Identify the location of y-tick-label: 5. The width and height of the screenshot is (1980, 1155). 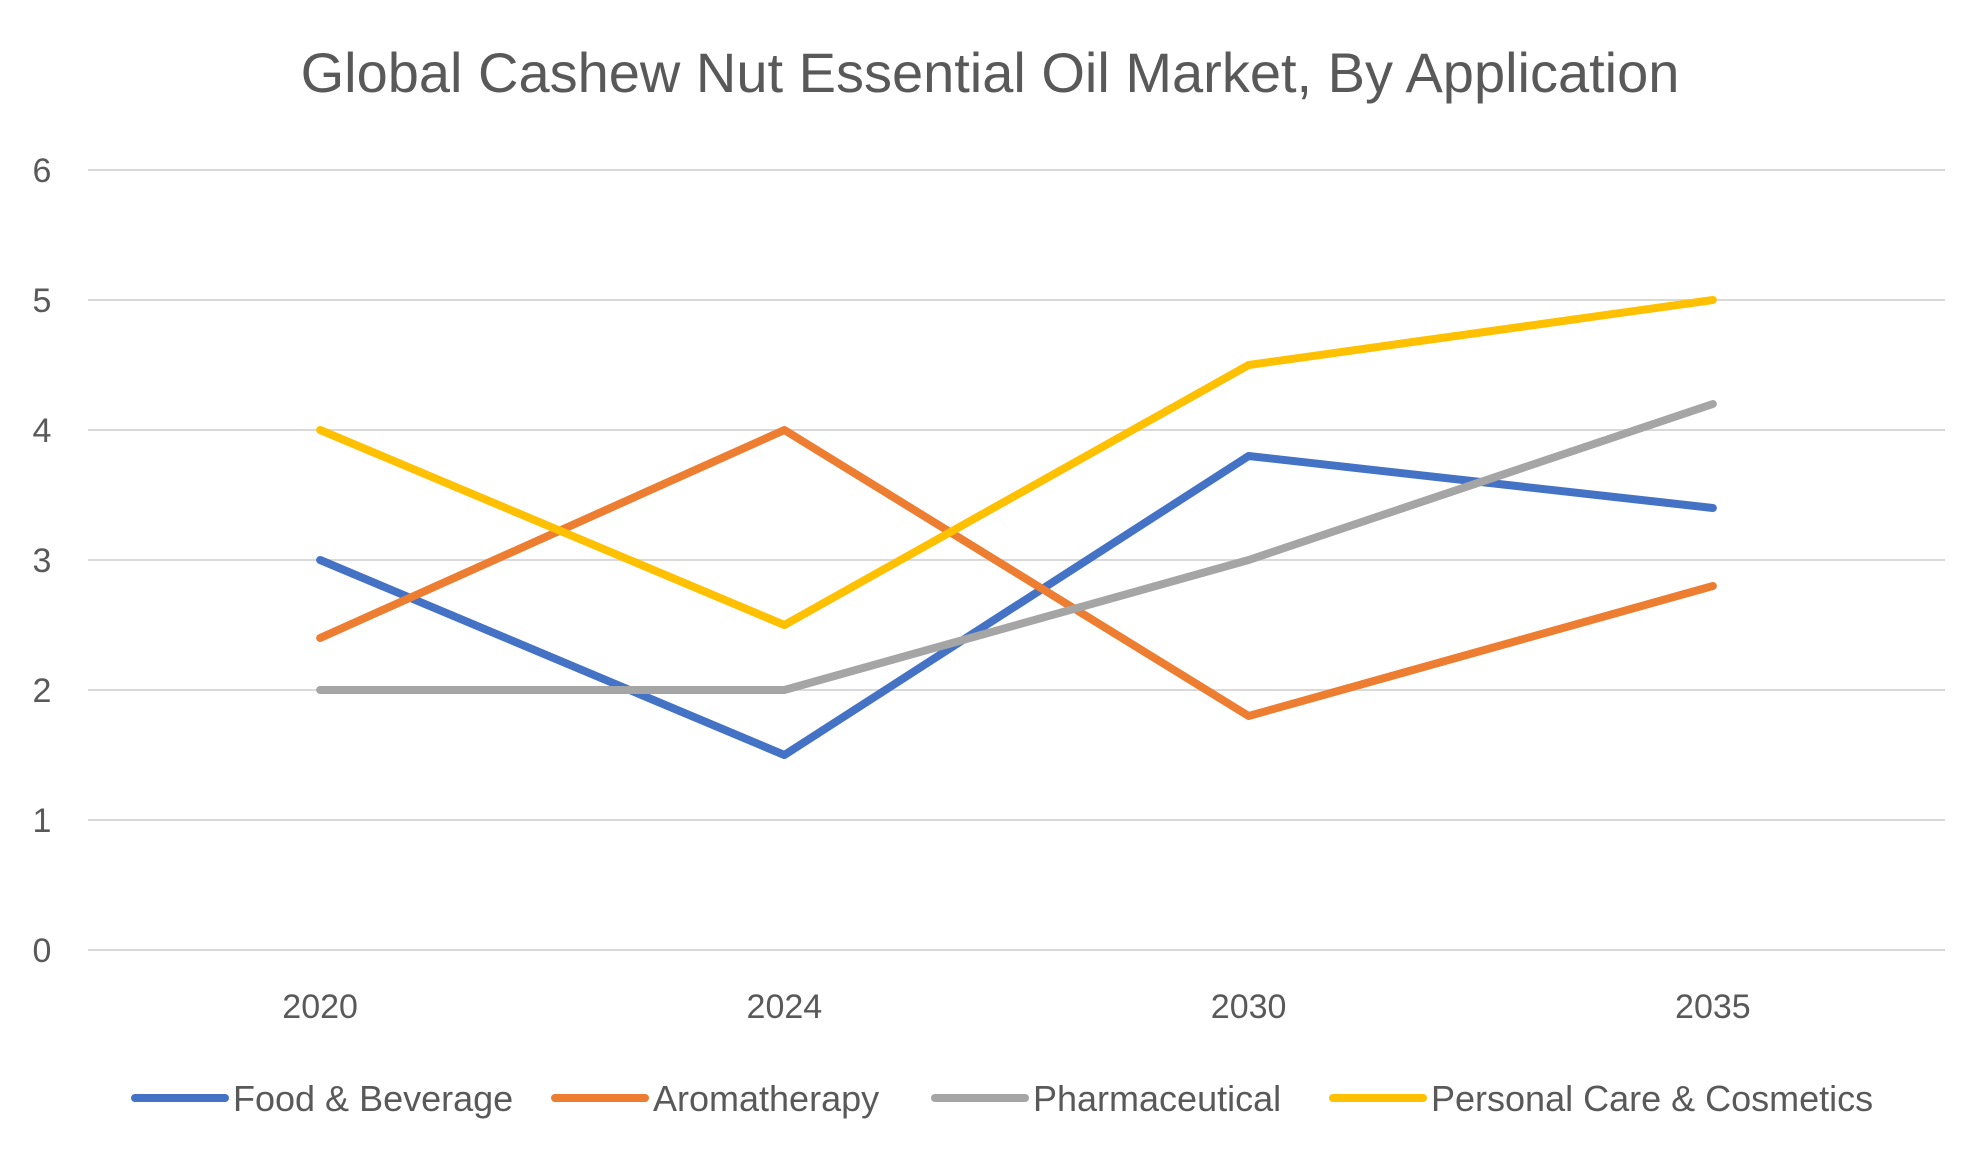
(42, 301).